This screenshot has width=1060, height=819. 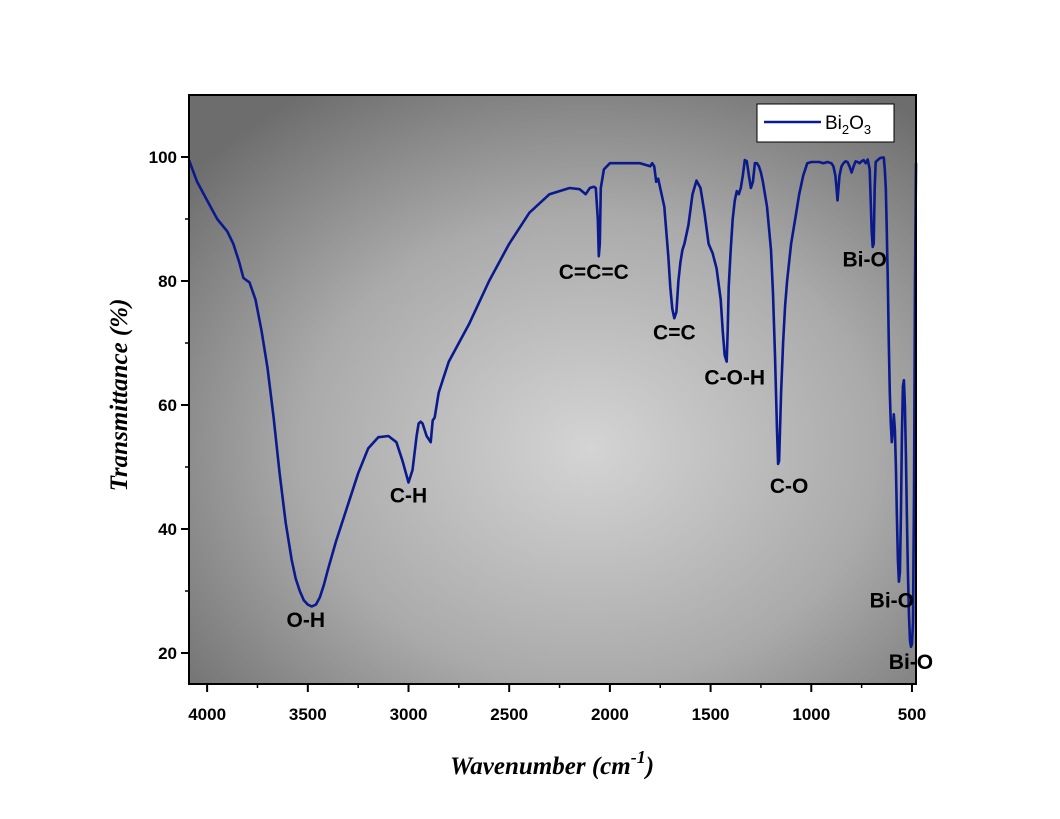 I want to click on x-tick-label: 4000, so click(x=207, y=714).